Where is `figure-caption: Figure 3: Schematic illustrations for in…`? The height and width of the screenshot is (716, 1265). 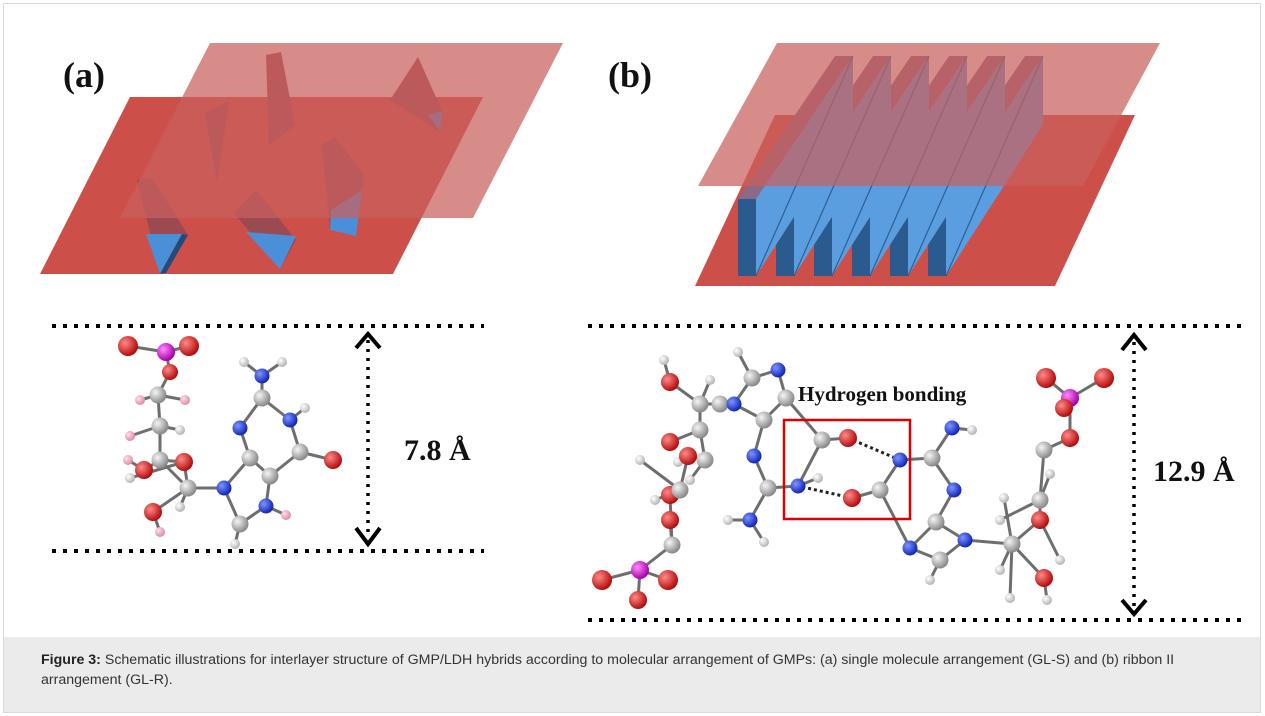 figure-caption: Figure 3: Schematic illustrations for in… is located at coordinates (632, 674).